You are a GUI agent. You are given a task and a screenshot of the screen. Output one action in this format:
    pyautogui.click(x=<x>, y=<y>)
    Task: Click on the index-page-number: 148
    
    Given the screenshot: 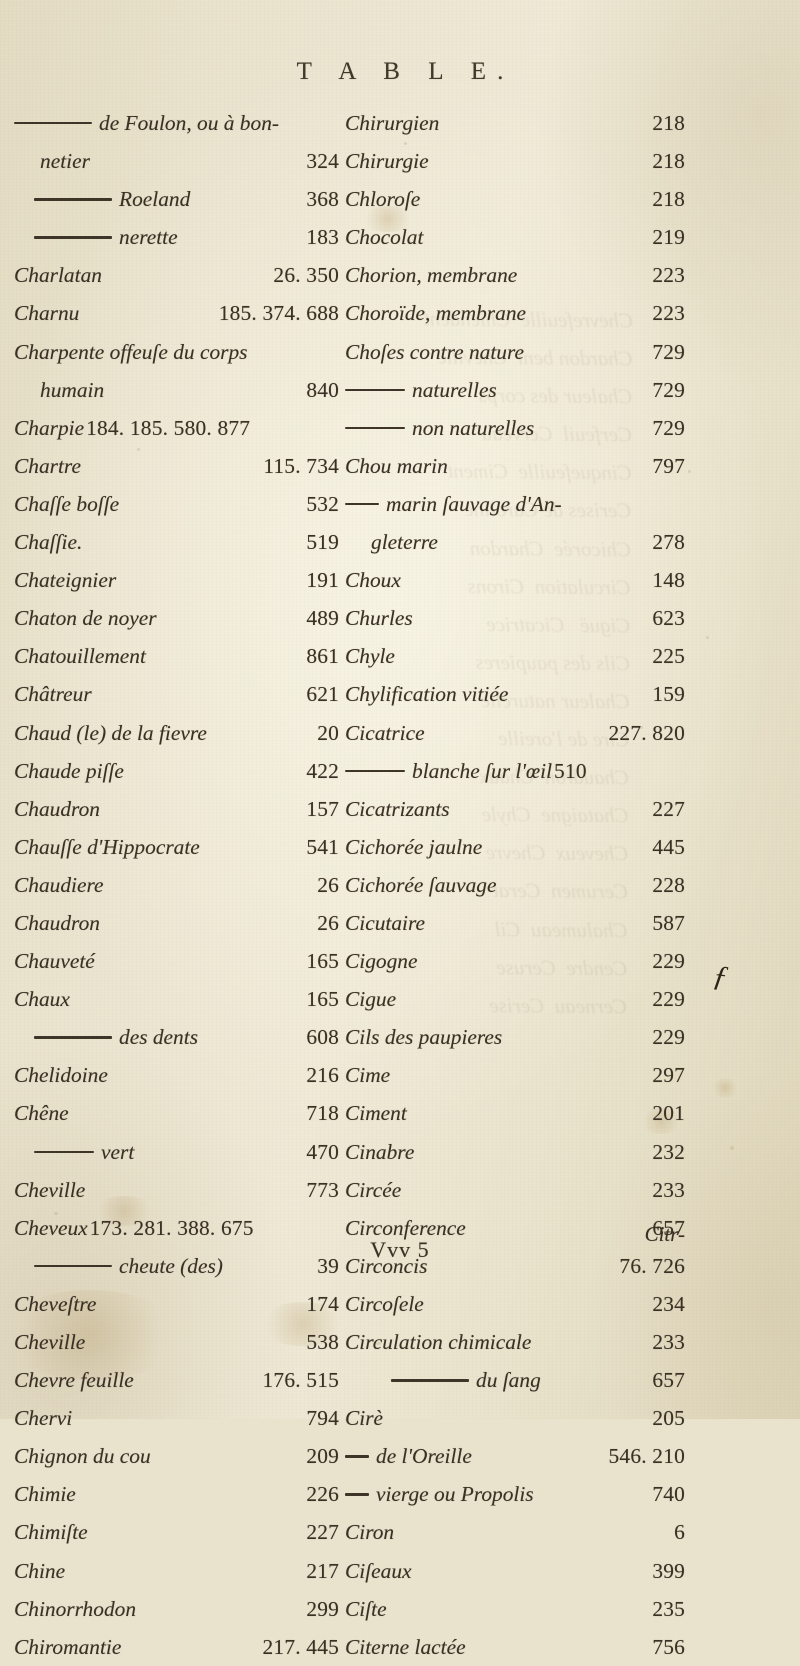 What is the action you would take?
    pyautogui.click(x=668, y=580)
    